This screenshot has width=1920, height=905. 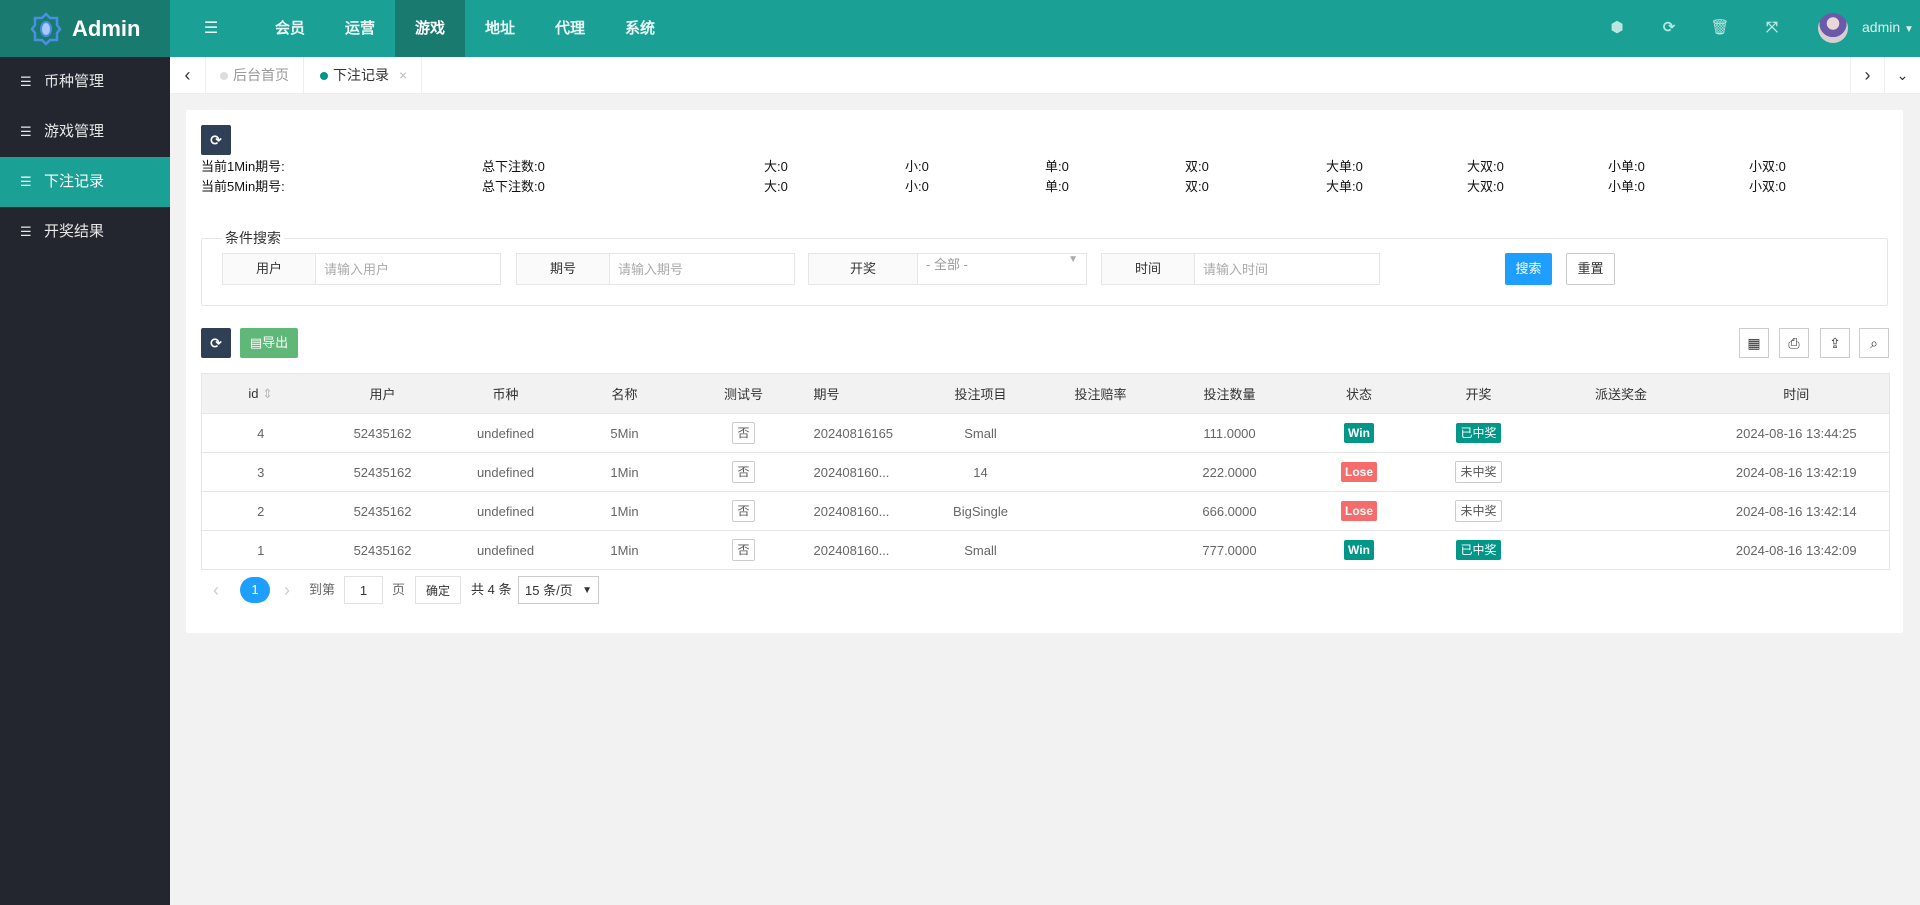 What do you see at coordinates (243, 166) in the screenshot?
I see `stat-value: 当前1Min期号:` at bounding box center [243, 166].